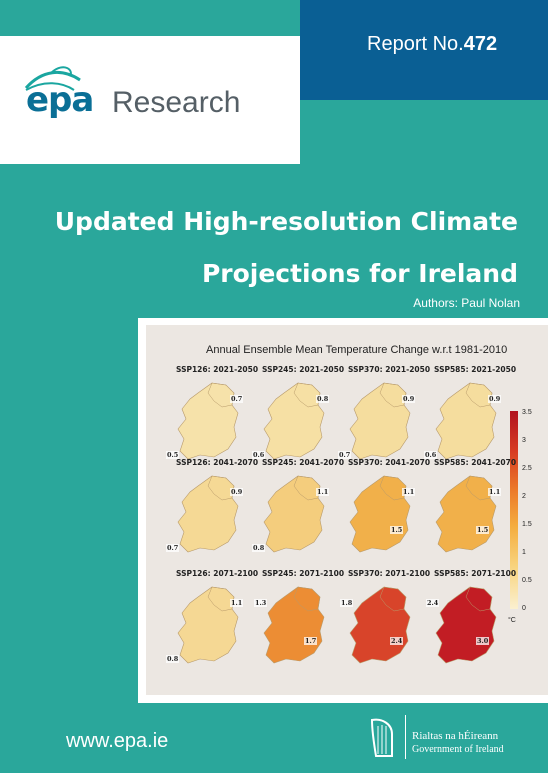  I want to click on colorbar-tick: 0.5, so click(527, 580).